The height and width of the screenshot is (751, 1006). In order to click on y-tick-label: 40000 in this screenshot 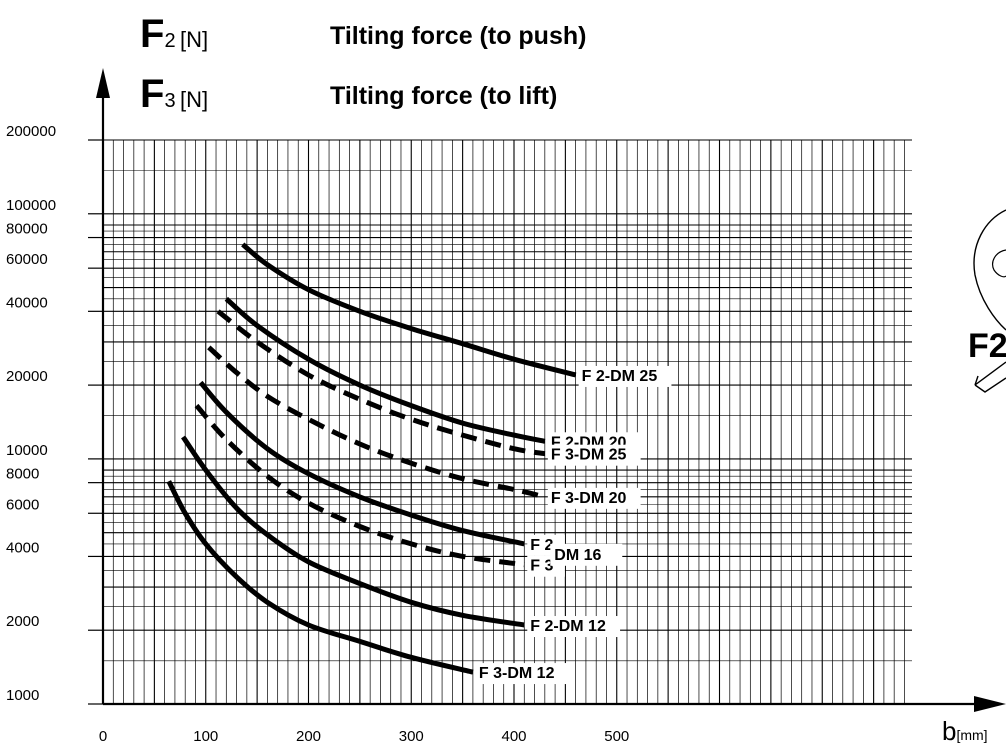, I will do `click(27, 302)`.